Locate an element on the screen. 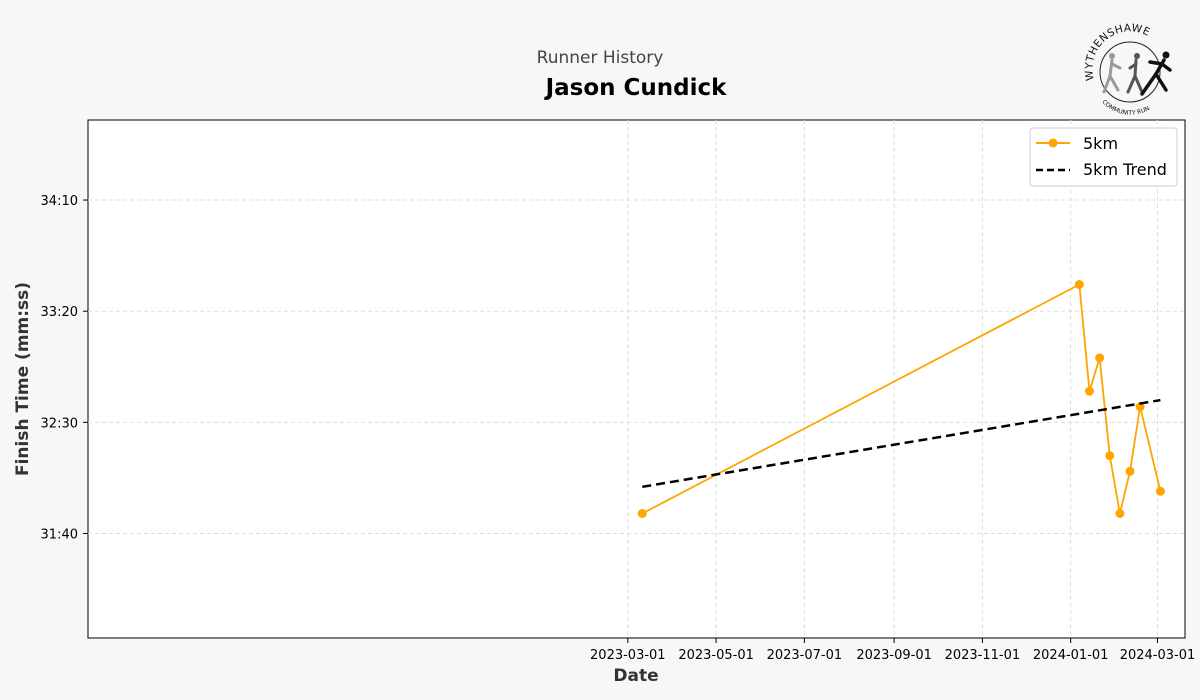 The image size is (1200, 700). y-axis-ticks: 31:40 32:30 33:20 34:10 is located at coordinates (64, 368).